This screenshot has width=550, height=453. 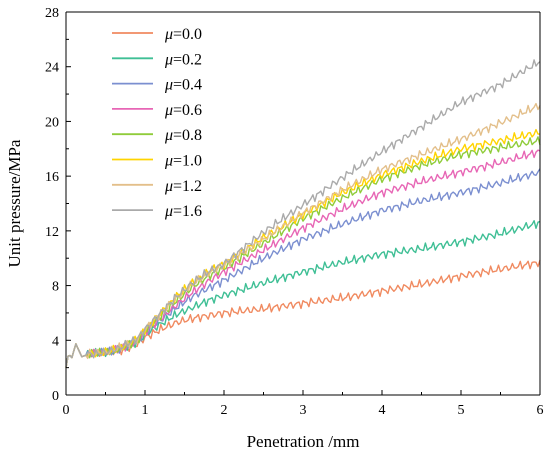 I want to click on y-tick-label: 24, so click(x=52, y=68).